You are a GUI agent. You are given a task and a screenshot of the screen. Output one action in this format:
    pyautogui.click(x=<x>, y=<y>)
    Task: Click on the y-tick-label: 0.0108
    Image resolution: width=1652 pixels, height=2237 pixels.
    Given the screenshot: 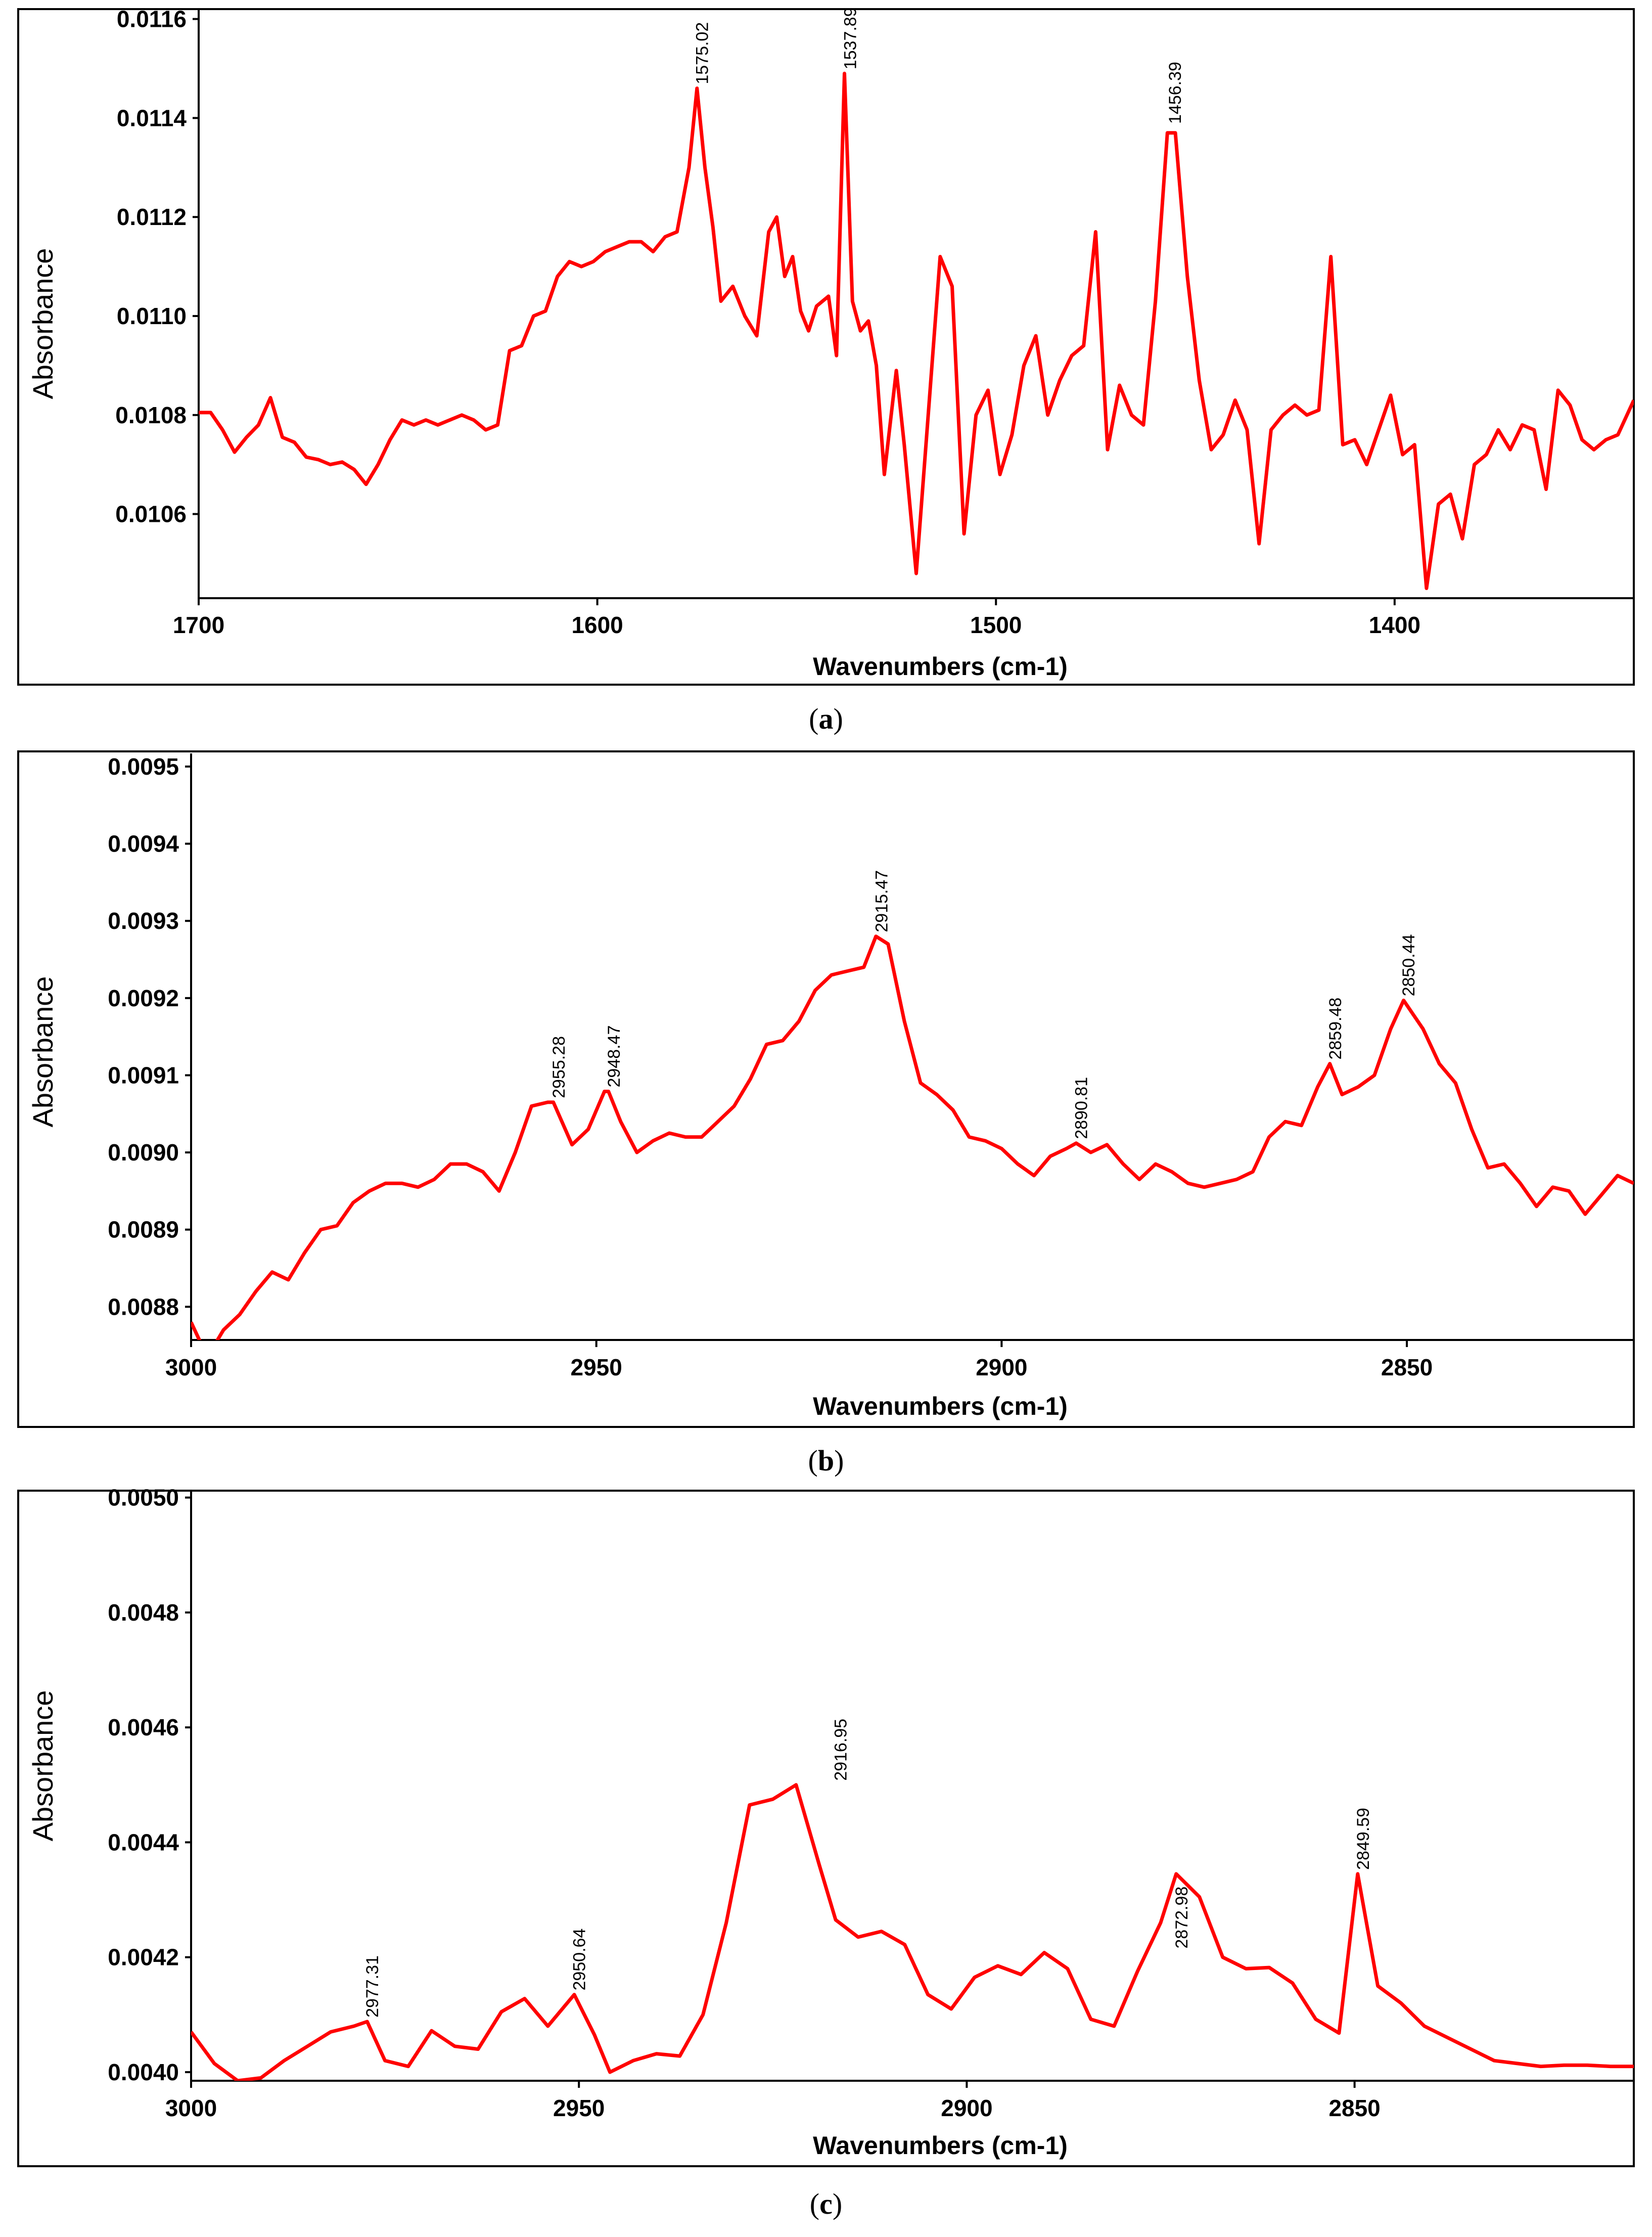 What is the action you would take?
    pyautogui.click(x=151, y=415)
    